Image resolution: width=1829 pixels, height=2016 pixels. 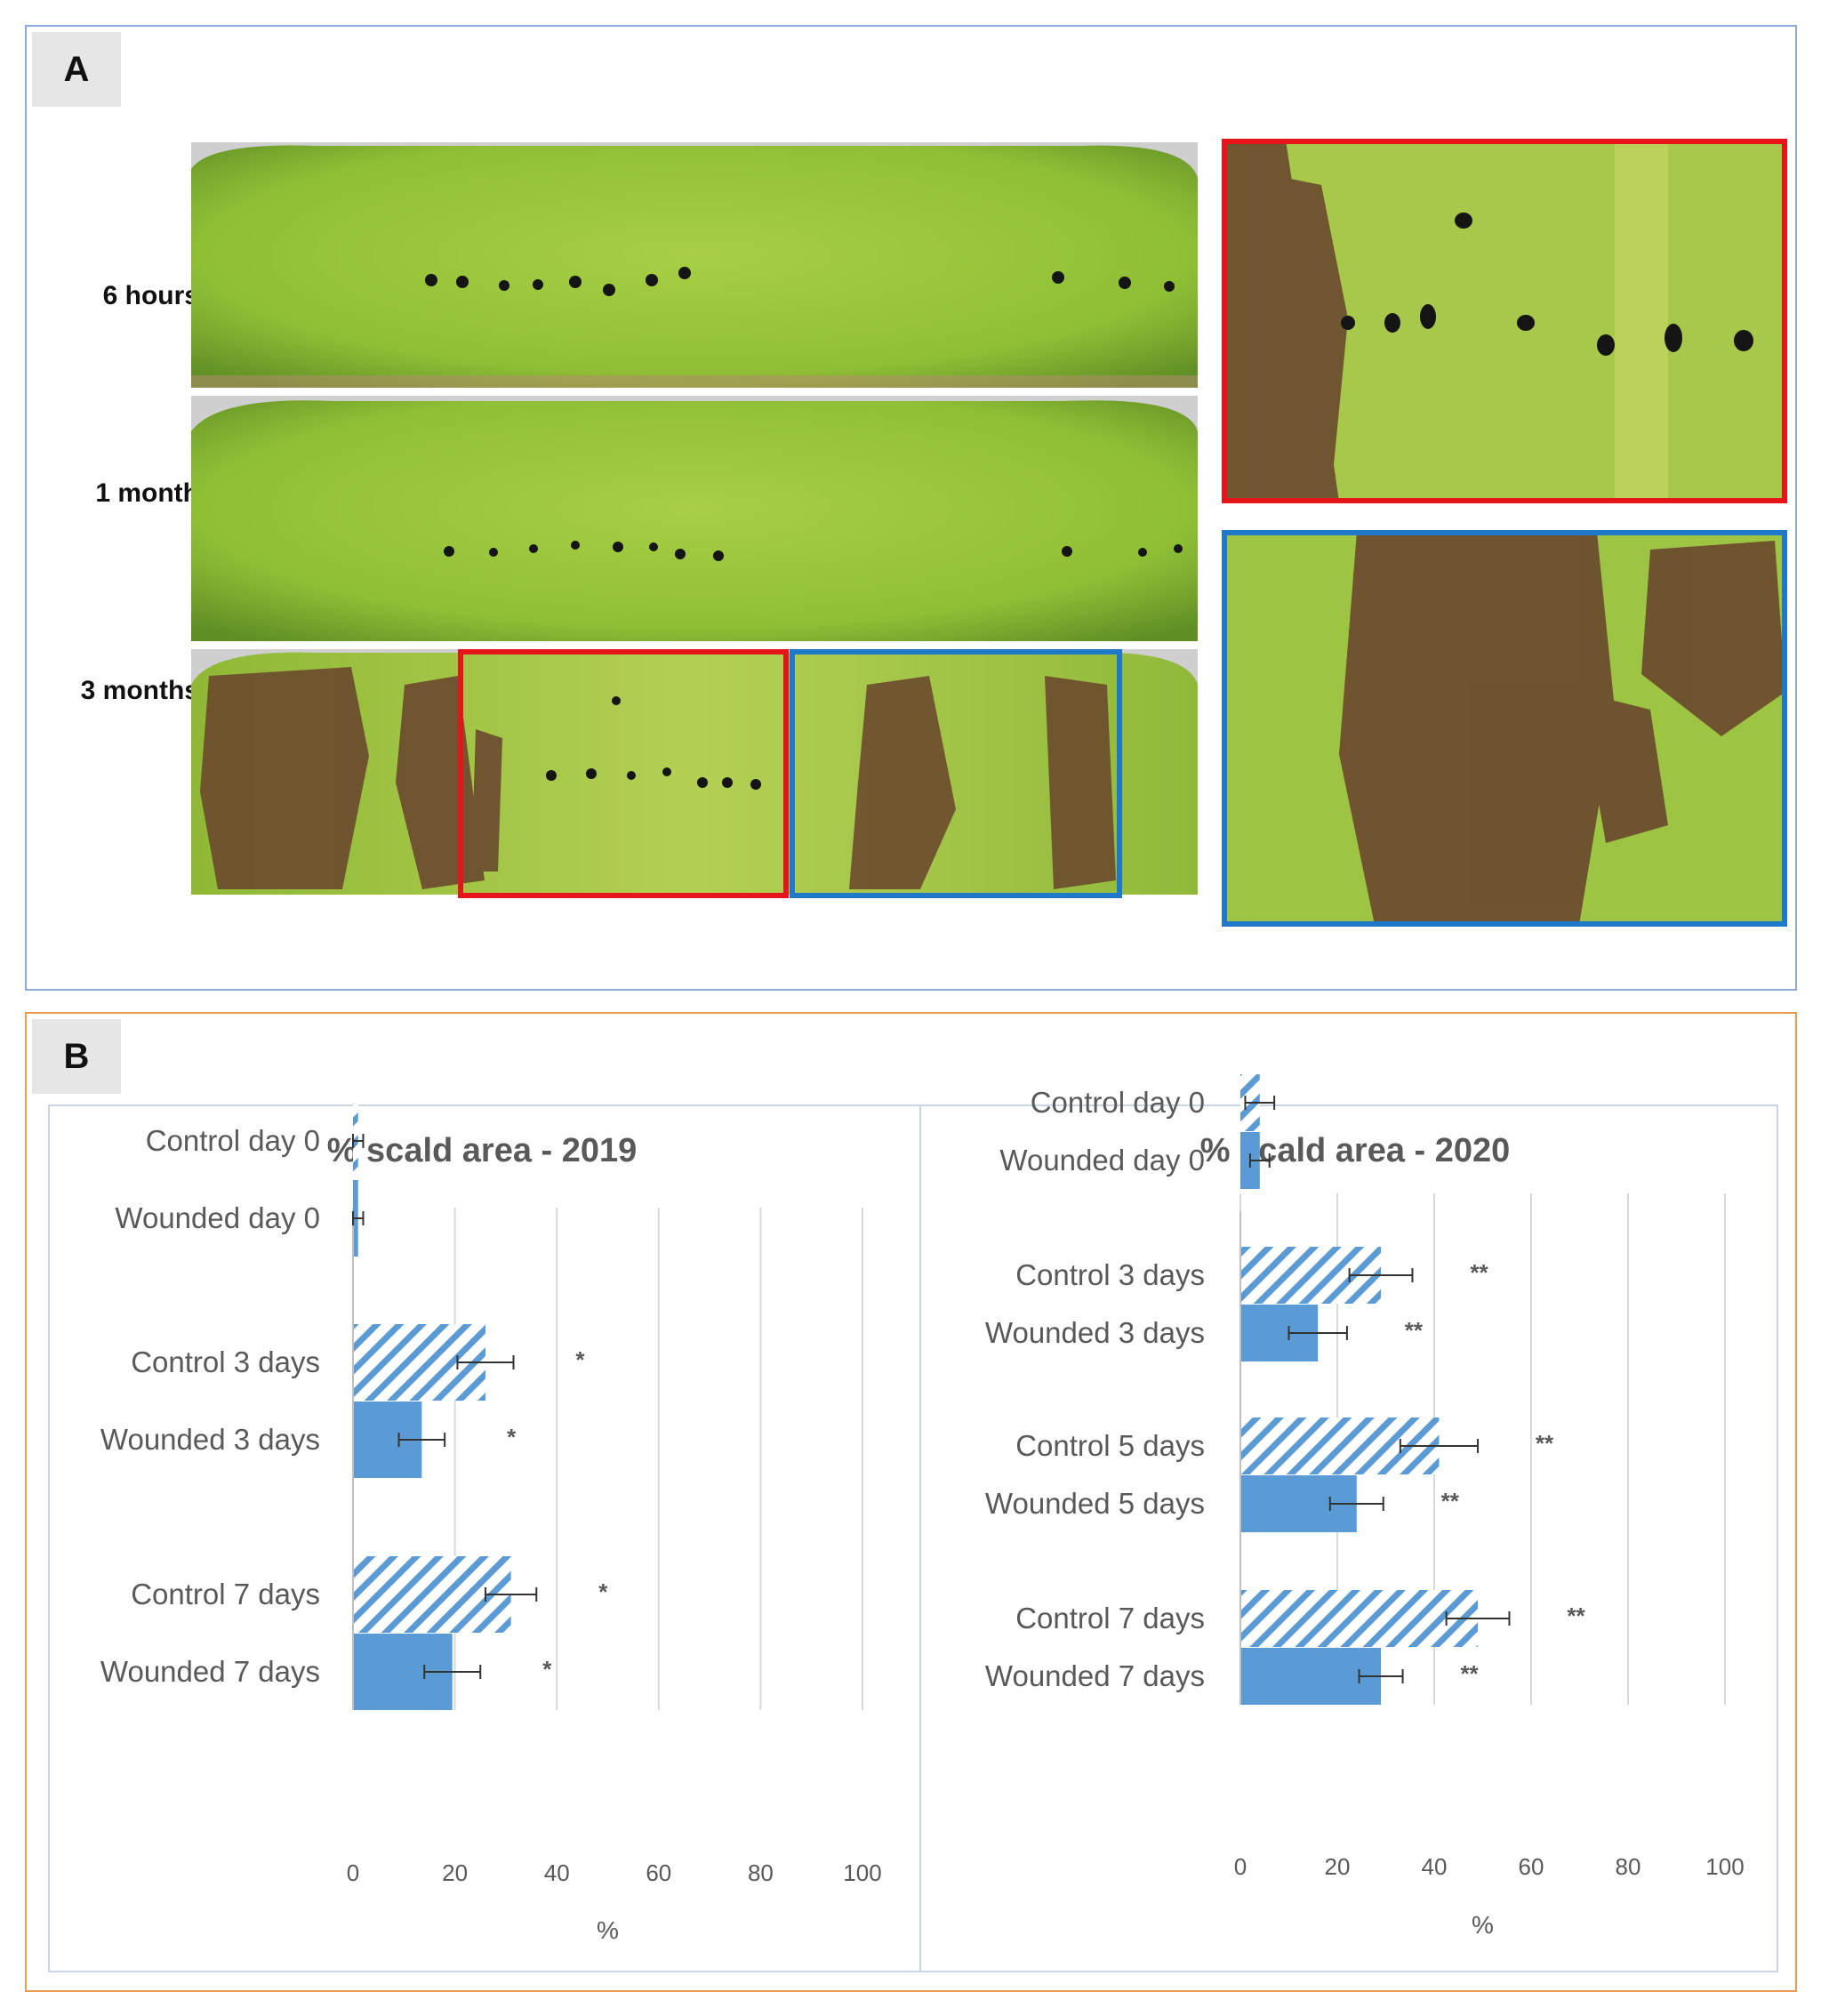 I want to click on zoom-photo-blue, so click(x=1504, y=728).